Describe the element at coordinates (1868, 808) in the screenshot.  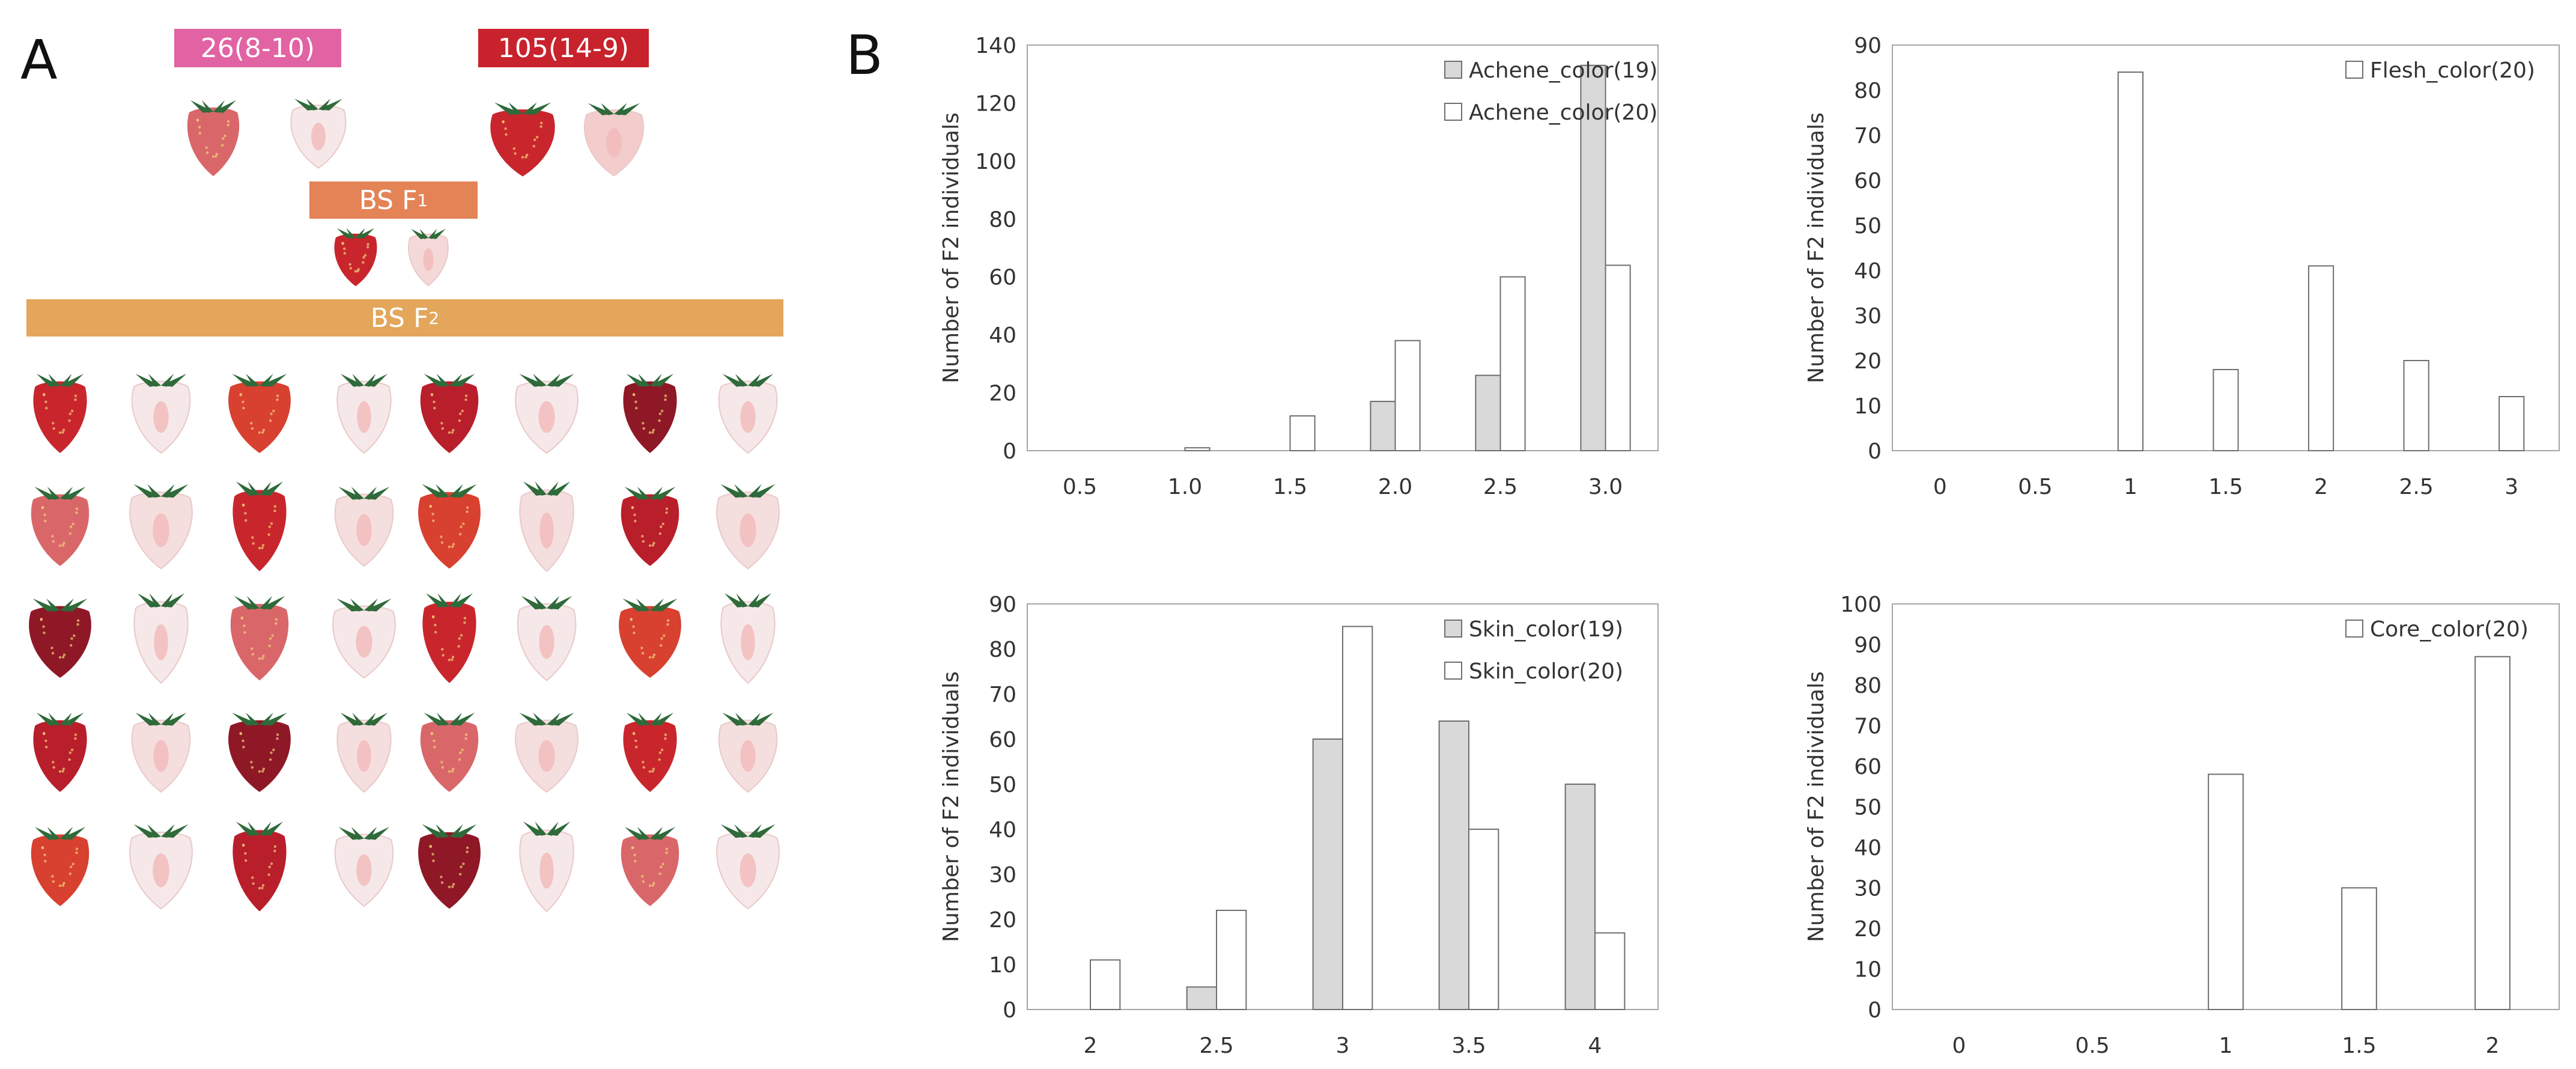
I see `y-tick-label: 50` at that location.